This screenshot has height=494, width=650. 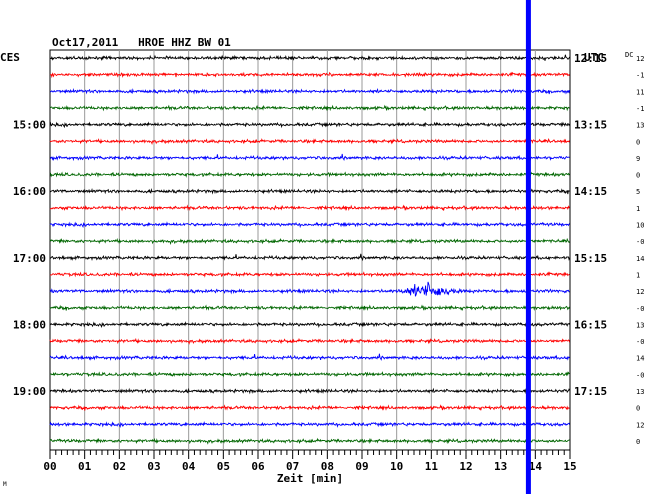 What do you see at coordinates (5, 484) in the screenshot?
I see `footer-mark: M` at bounding box center [5, 484].